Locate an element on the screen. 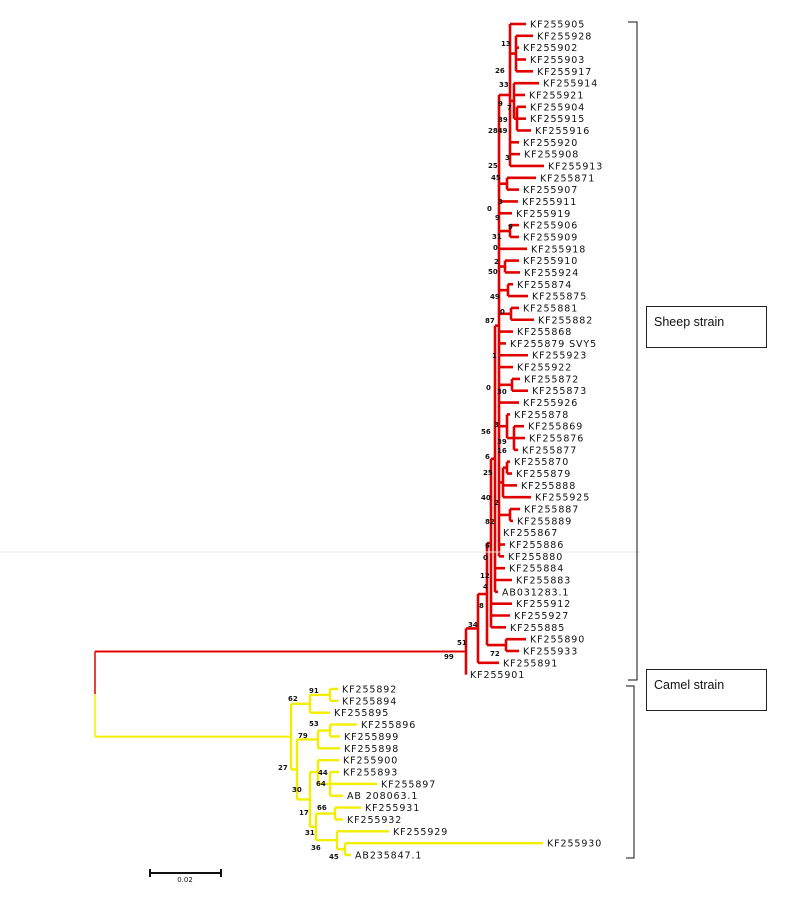 The height and width of the screenshot is (908, 811). leaf-label: KF255890 is located at coordinates (557, 640).